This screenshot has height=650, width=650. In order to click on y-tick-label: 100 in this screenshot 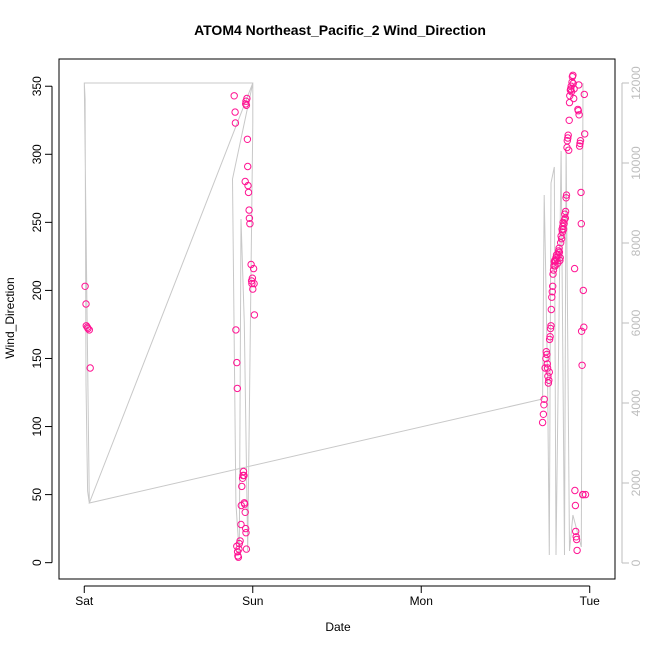, I will do `click(37, 426)`.